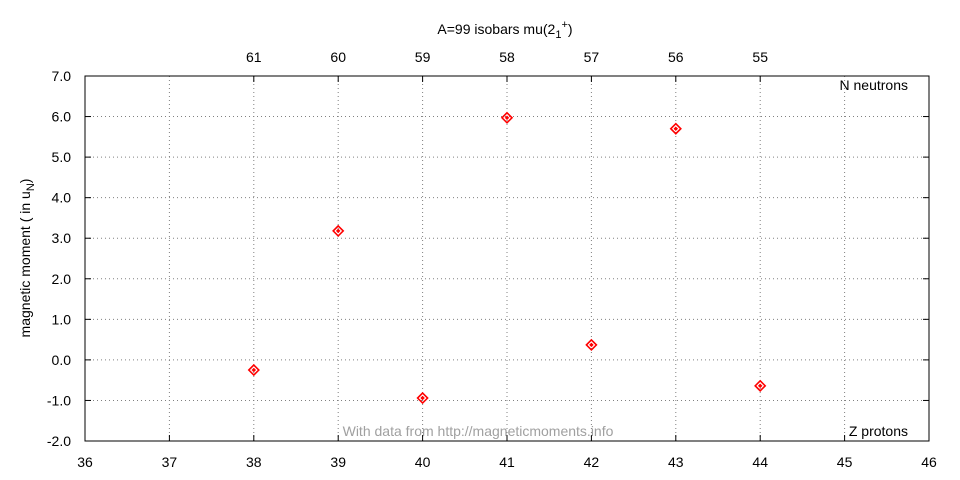 The width and height of the screenshot is (960, 480). What do you see at coordinates (62, 198) in the screenshot?
I see `y-tick-label: 4.0` at bounding box center [62, 198].